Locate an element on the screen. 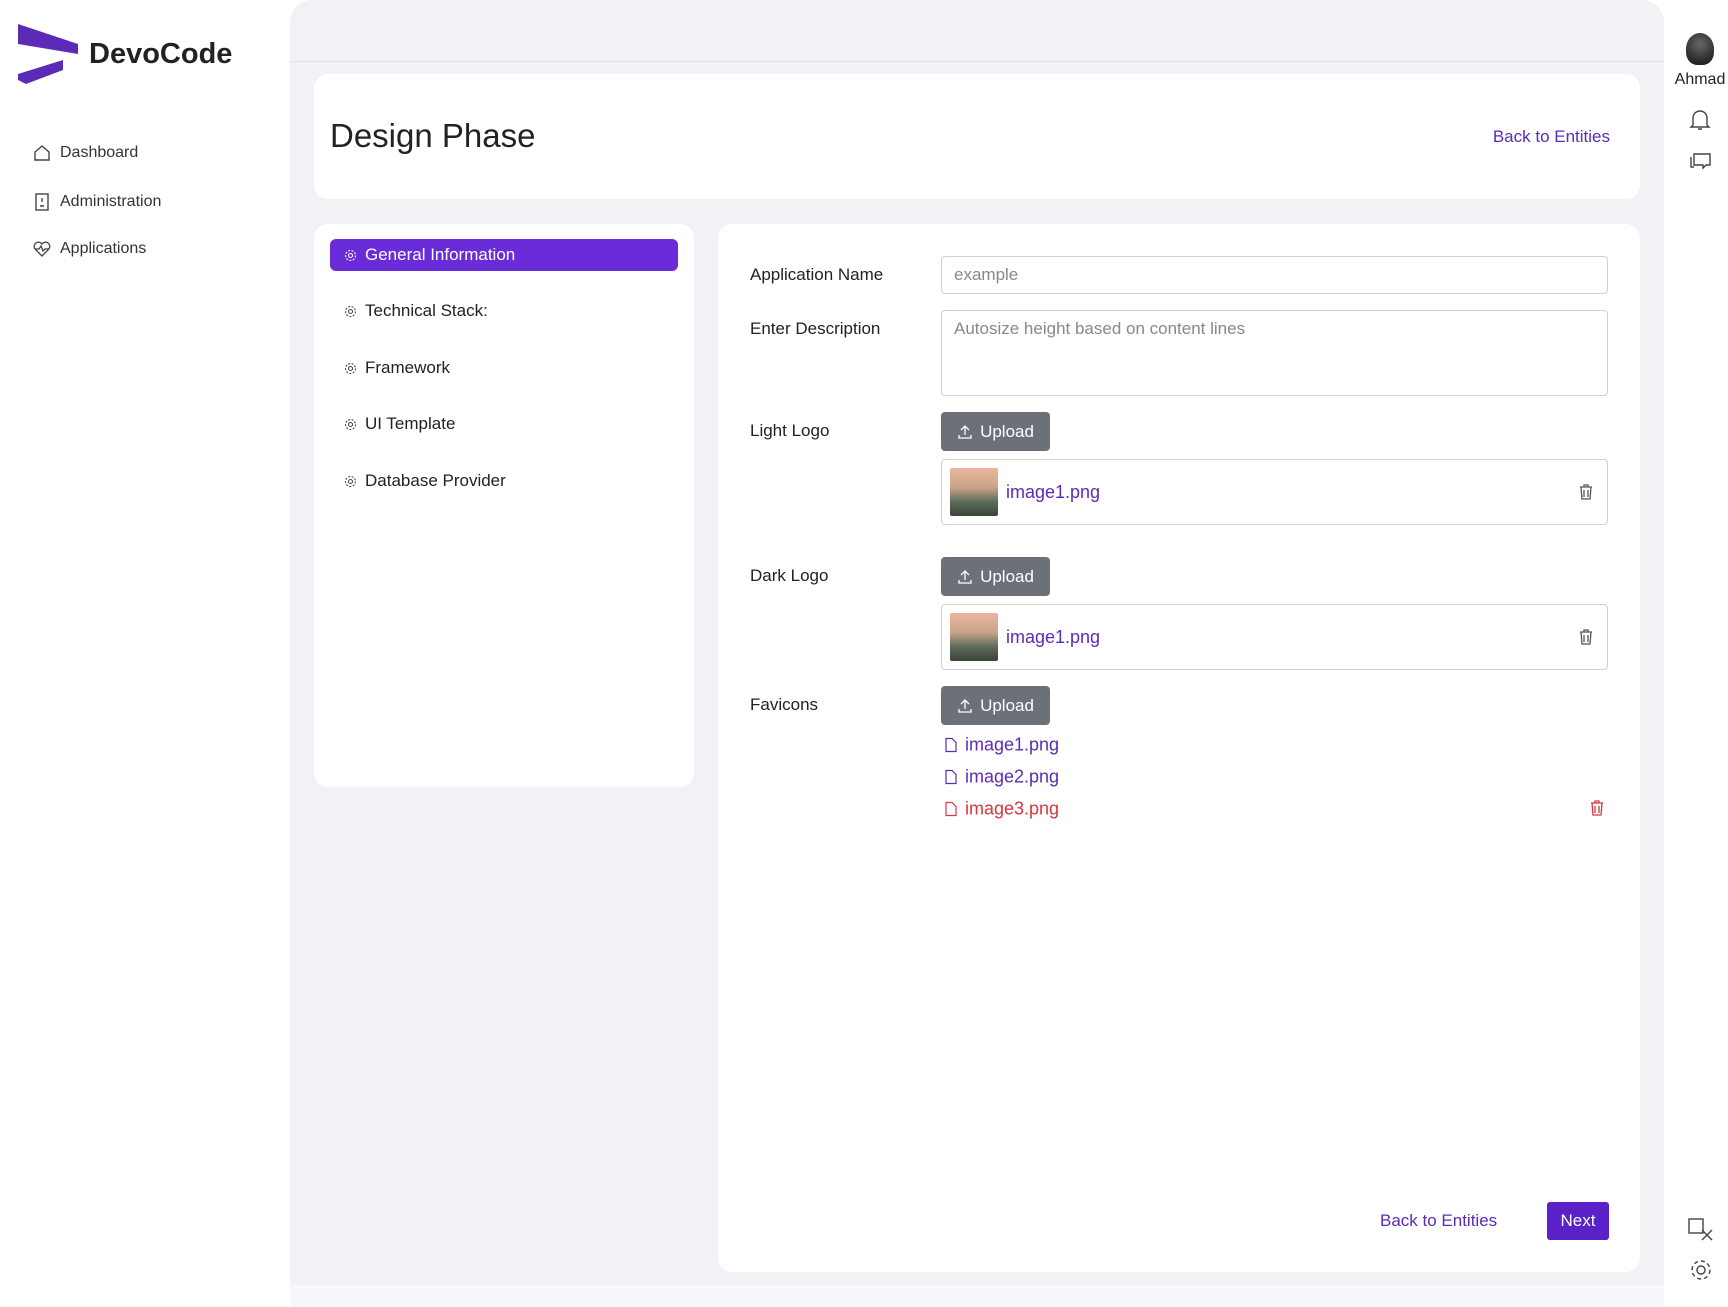 The image size is (1728, 1307). footer-bar is located at coordinates (977, 1296).